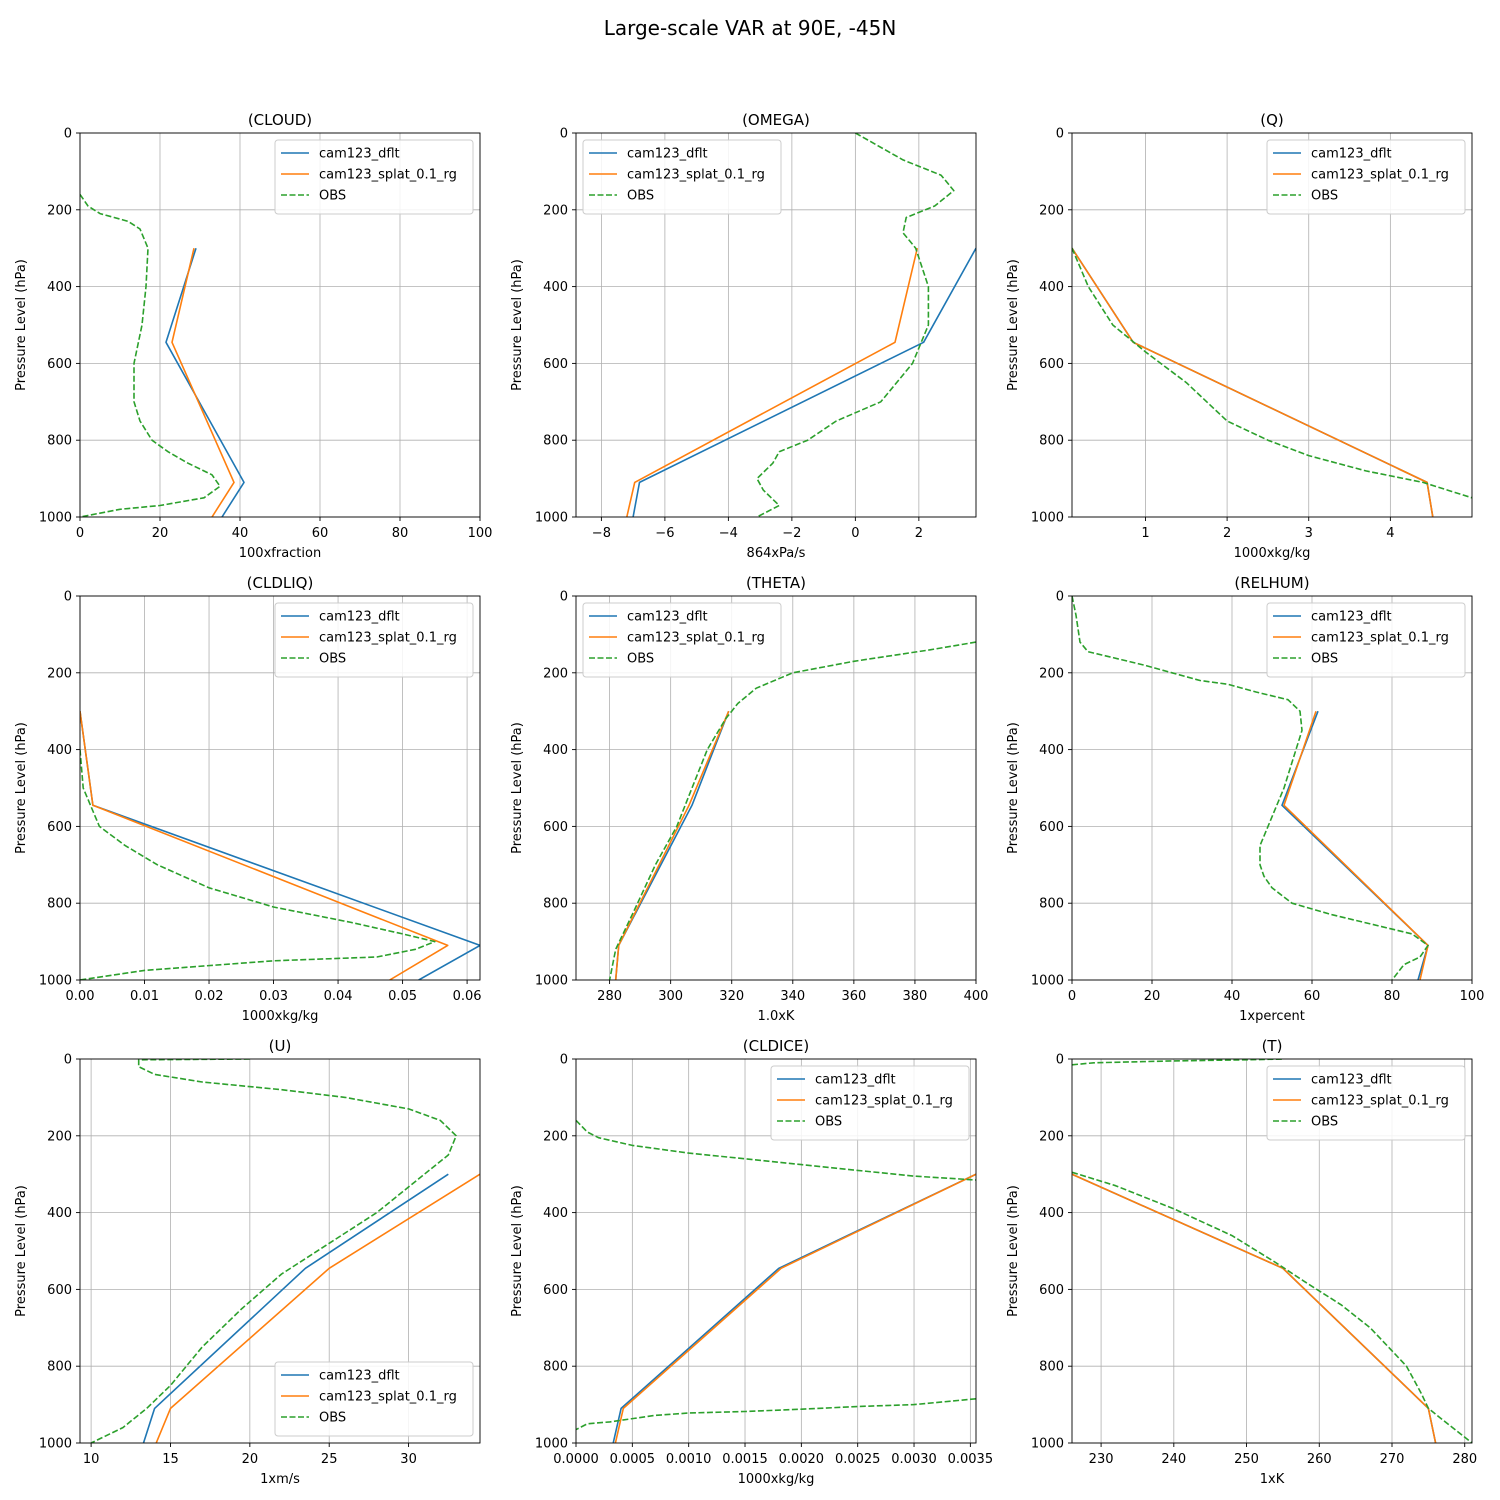 The width and height of the screenshot is (1500, 1500). I want to click on x-tick-label: 0.0030, so click(914, 1459).